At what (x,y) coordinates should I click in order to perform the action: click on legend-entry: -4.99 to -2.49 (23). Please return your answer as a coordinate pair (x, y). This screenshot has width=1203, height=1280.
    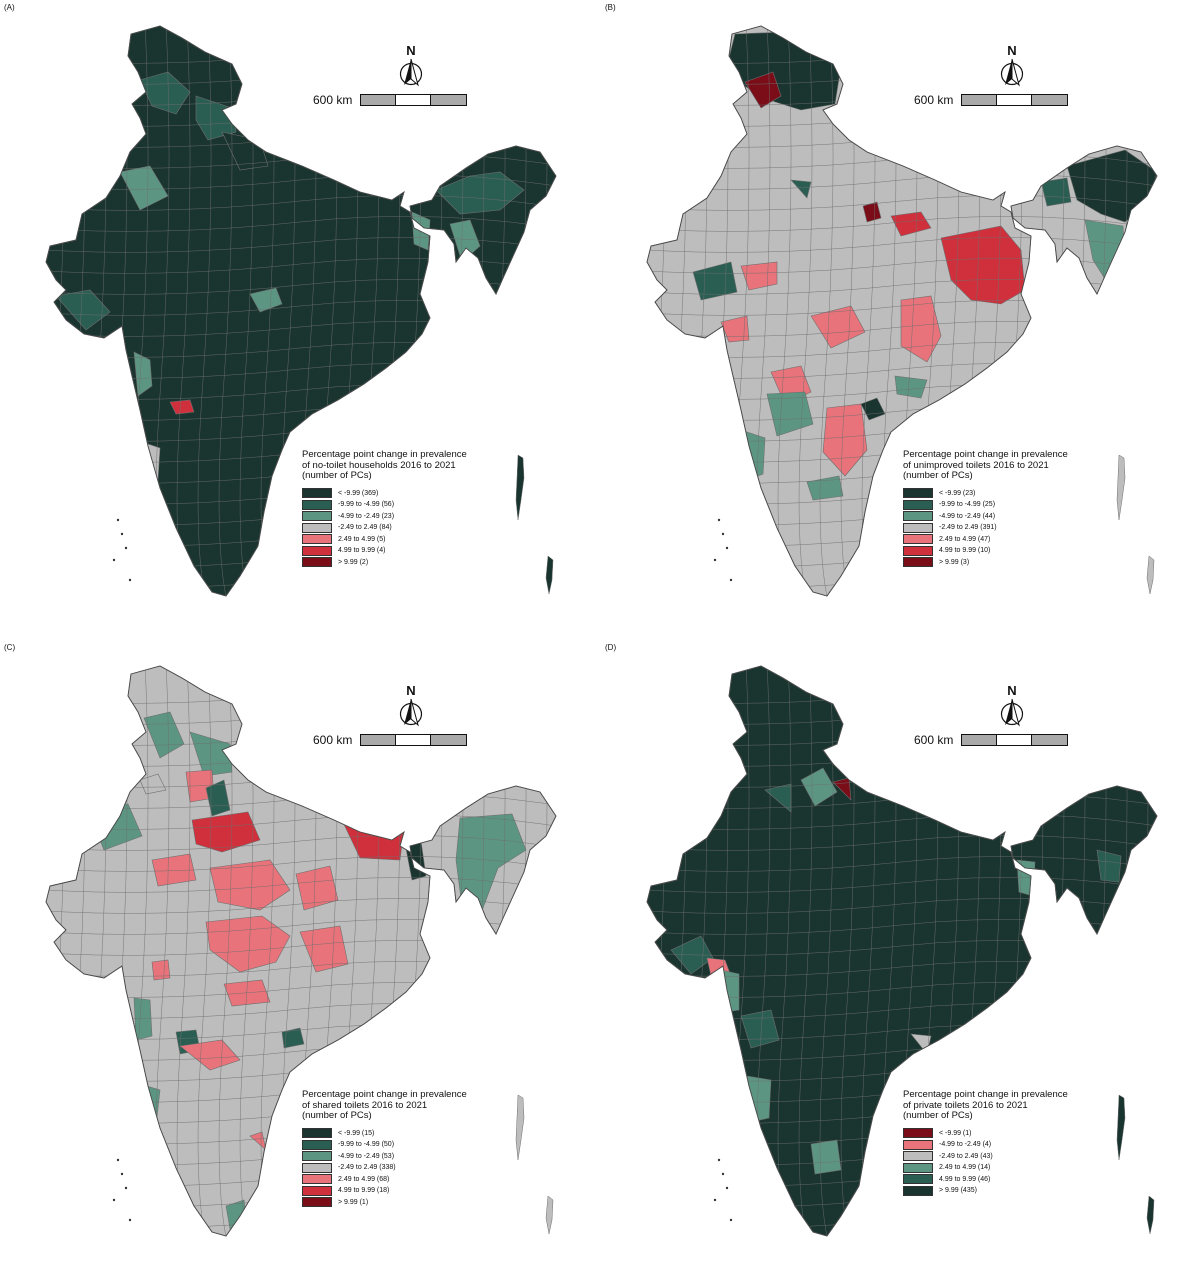
    Looking at the image, I should click on (402, 517).